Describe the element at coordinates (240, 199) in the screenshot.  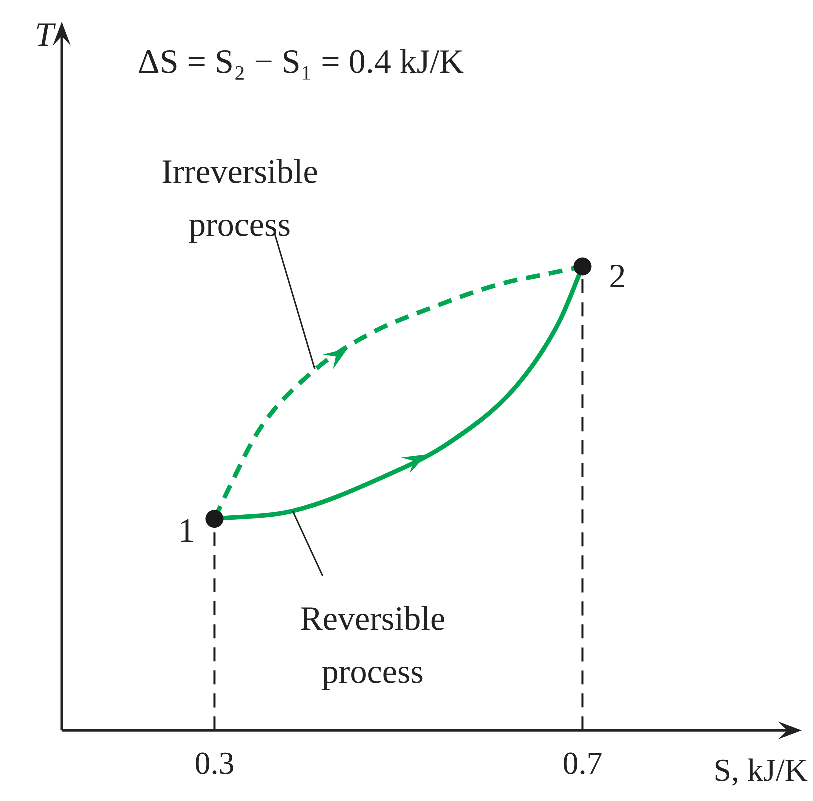
I see `annotation: Irreversible process` at that location.